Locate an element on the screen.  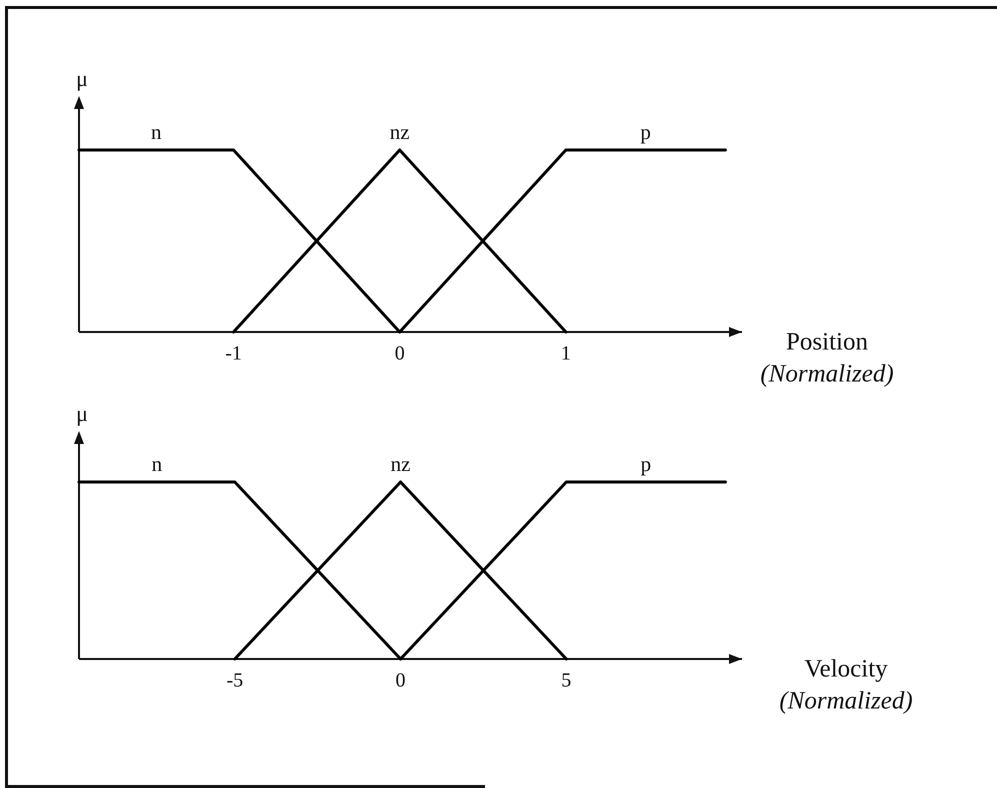
x-tick-label: 1 is located at coordinates (565, 353).